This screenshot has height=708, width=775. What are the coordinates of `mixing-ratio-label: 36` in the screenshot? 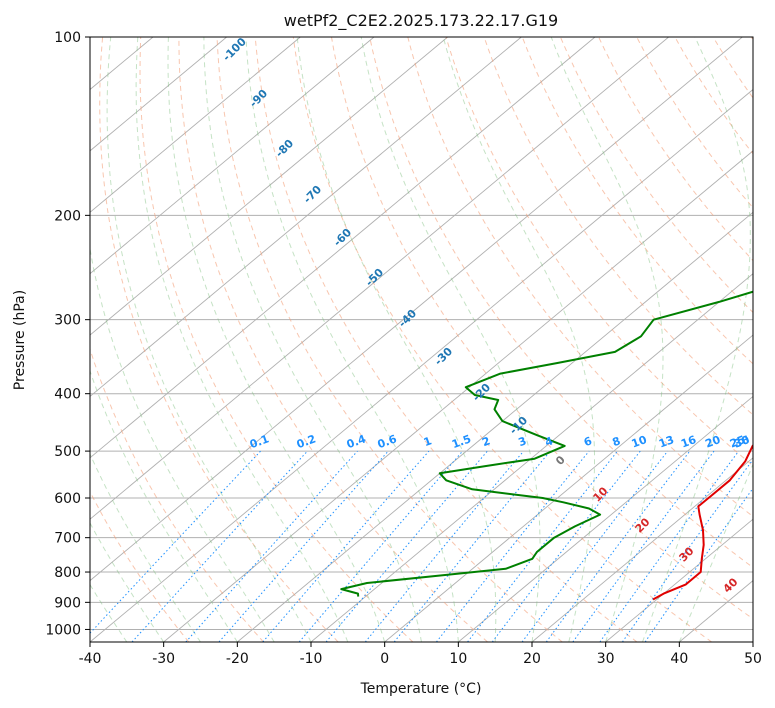 It's located at (741, 442).